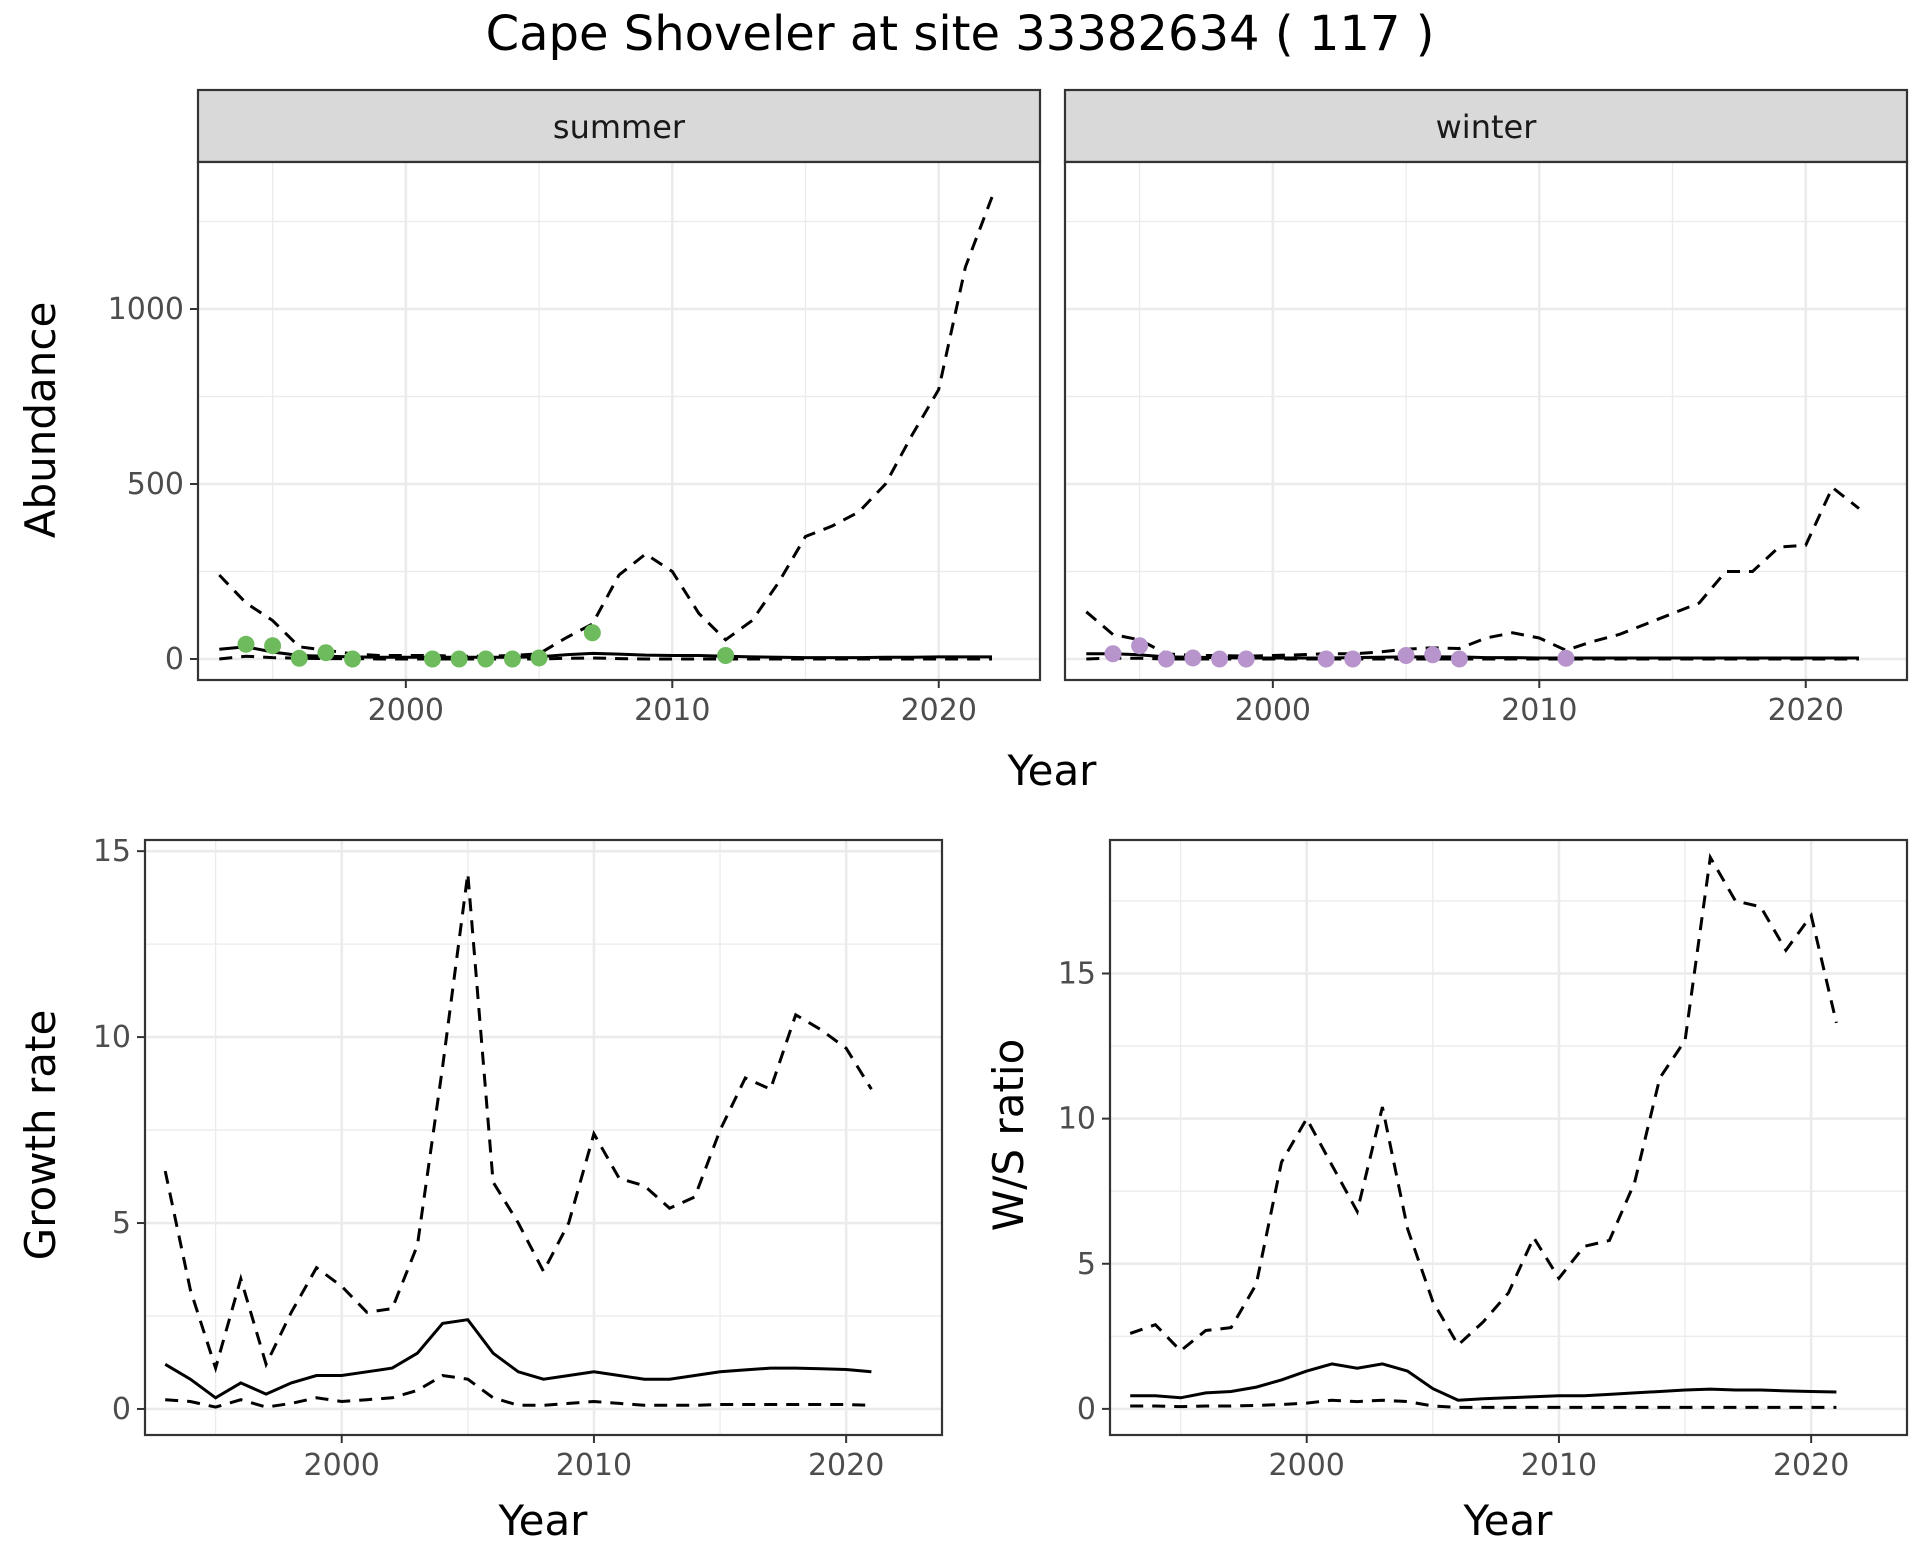  Describe the element at coordinates (543, 1520) in the screenshot. I see `growth-rate-x-axis-title: Year` at that location.